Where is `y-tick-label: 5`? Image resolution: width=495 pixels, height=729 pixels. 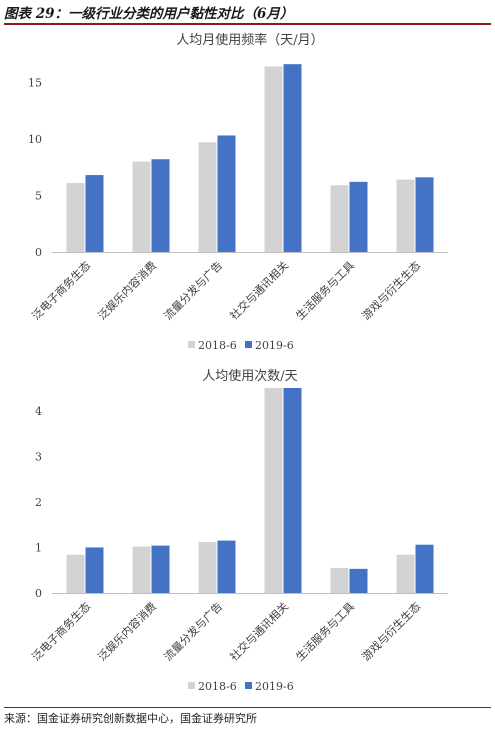
y-tick-label: 5 is located at coordinates (38, 195).